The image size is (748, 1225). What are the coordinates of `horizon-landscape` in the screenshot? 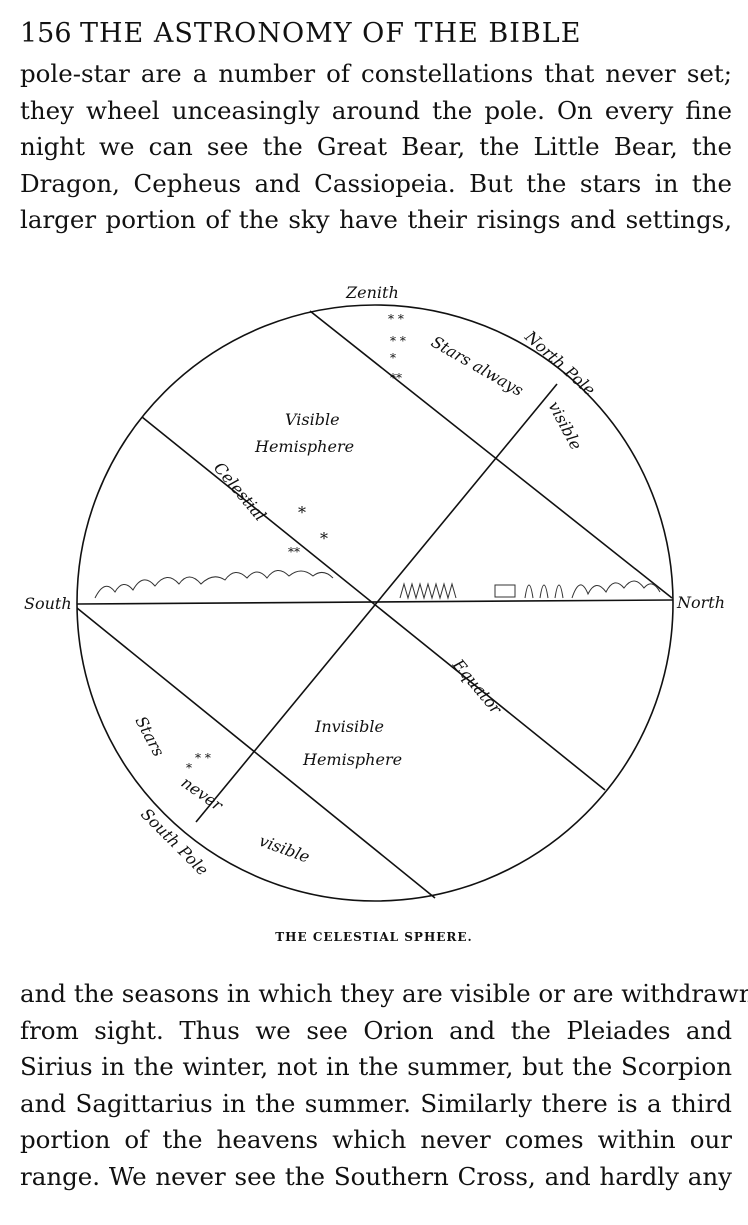 It's located at (377, 585).